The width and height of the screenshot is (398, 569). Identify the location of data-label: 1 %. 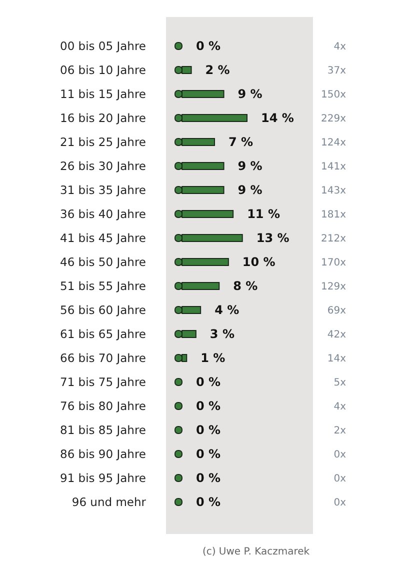
(213, 358).